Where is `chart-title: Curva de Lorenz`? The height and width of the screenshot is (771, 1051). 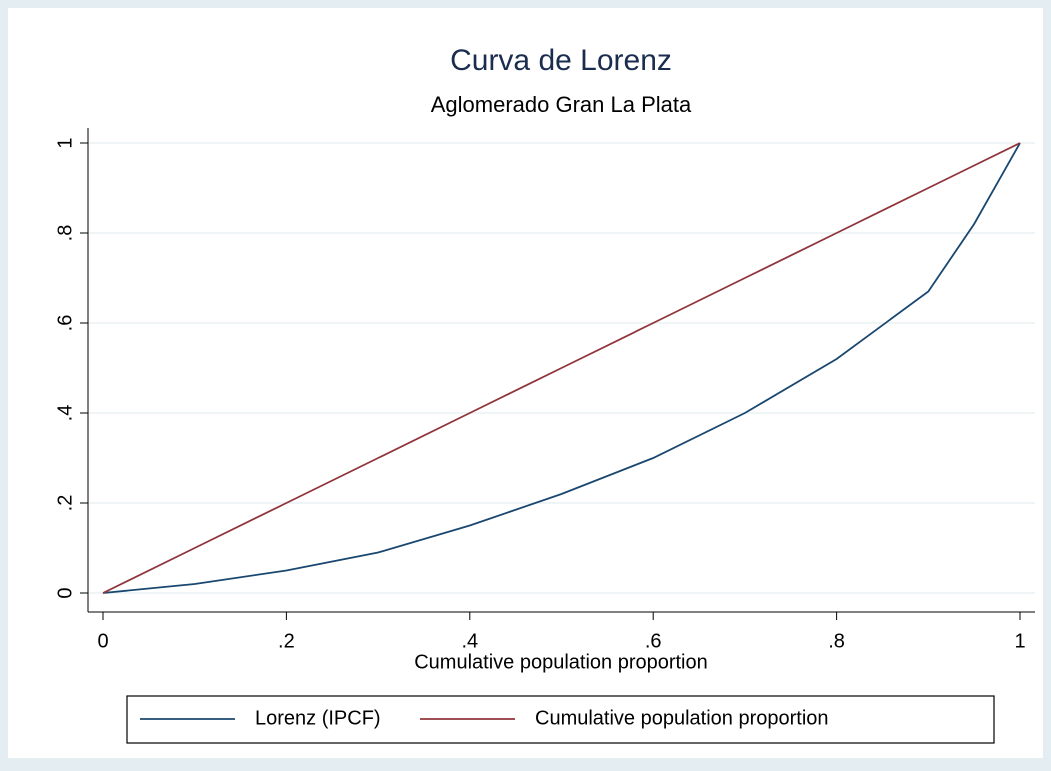 chart-title: Curva de Lorenz is located at coordinates (561, 60).